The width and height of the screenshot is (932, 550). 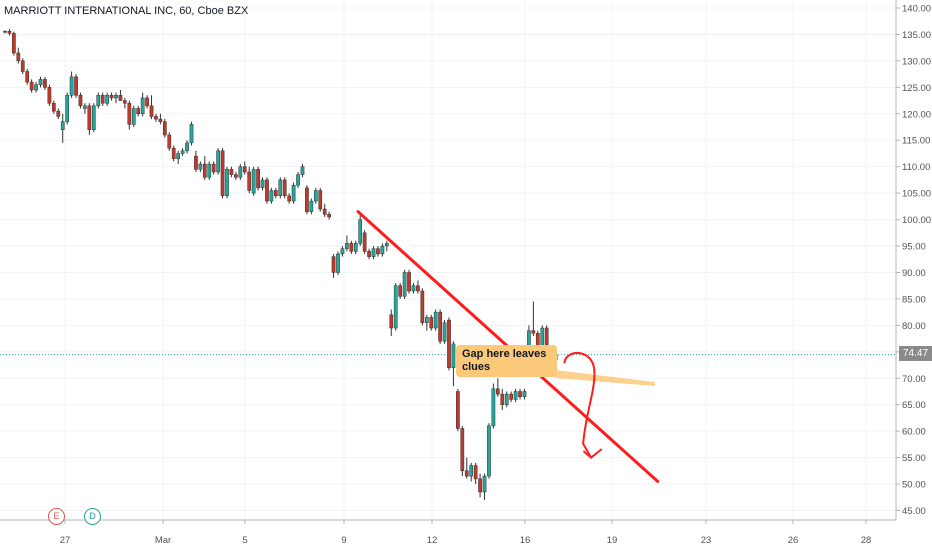 What do you see at coordinates (525, 540) in the screenshot?
I see `x-tick-label: 16` at bounding box center [525, 540].